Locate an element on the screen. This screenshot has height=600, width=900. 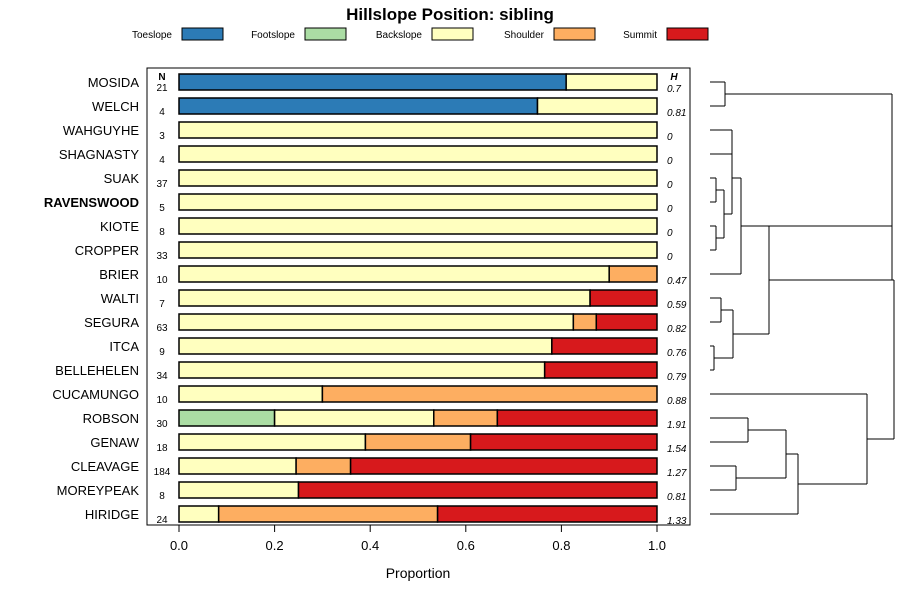
n-label: 30 is located at coordinates (162, 424).